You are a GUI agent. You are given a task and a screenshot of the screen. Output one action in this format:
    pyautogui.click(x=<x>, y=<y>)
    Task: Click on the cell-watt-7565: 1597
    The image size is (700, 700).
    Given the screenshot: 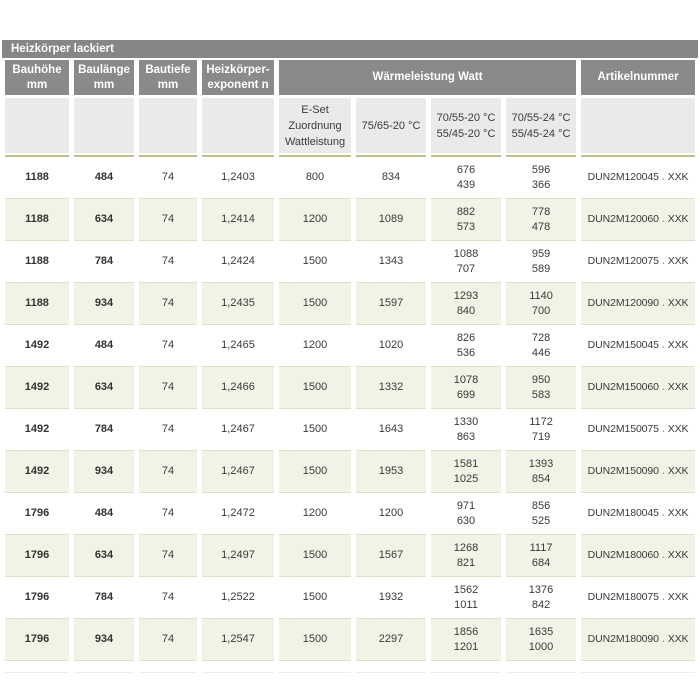 What is the action you would take?
    pyautogui.click(x=391, y=304)
    